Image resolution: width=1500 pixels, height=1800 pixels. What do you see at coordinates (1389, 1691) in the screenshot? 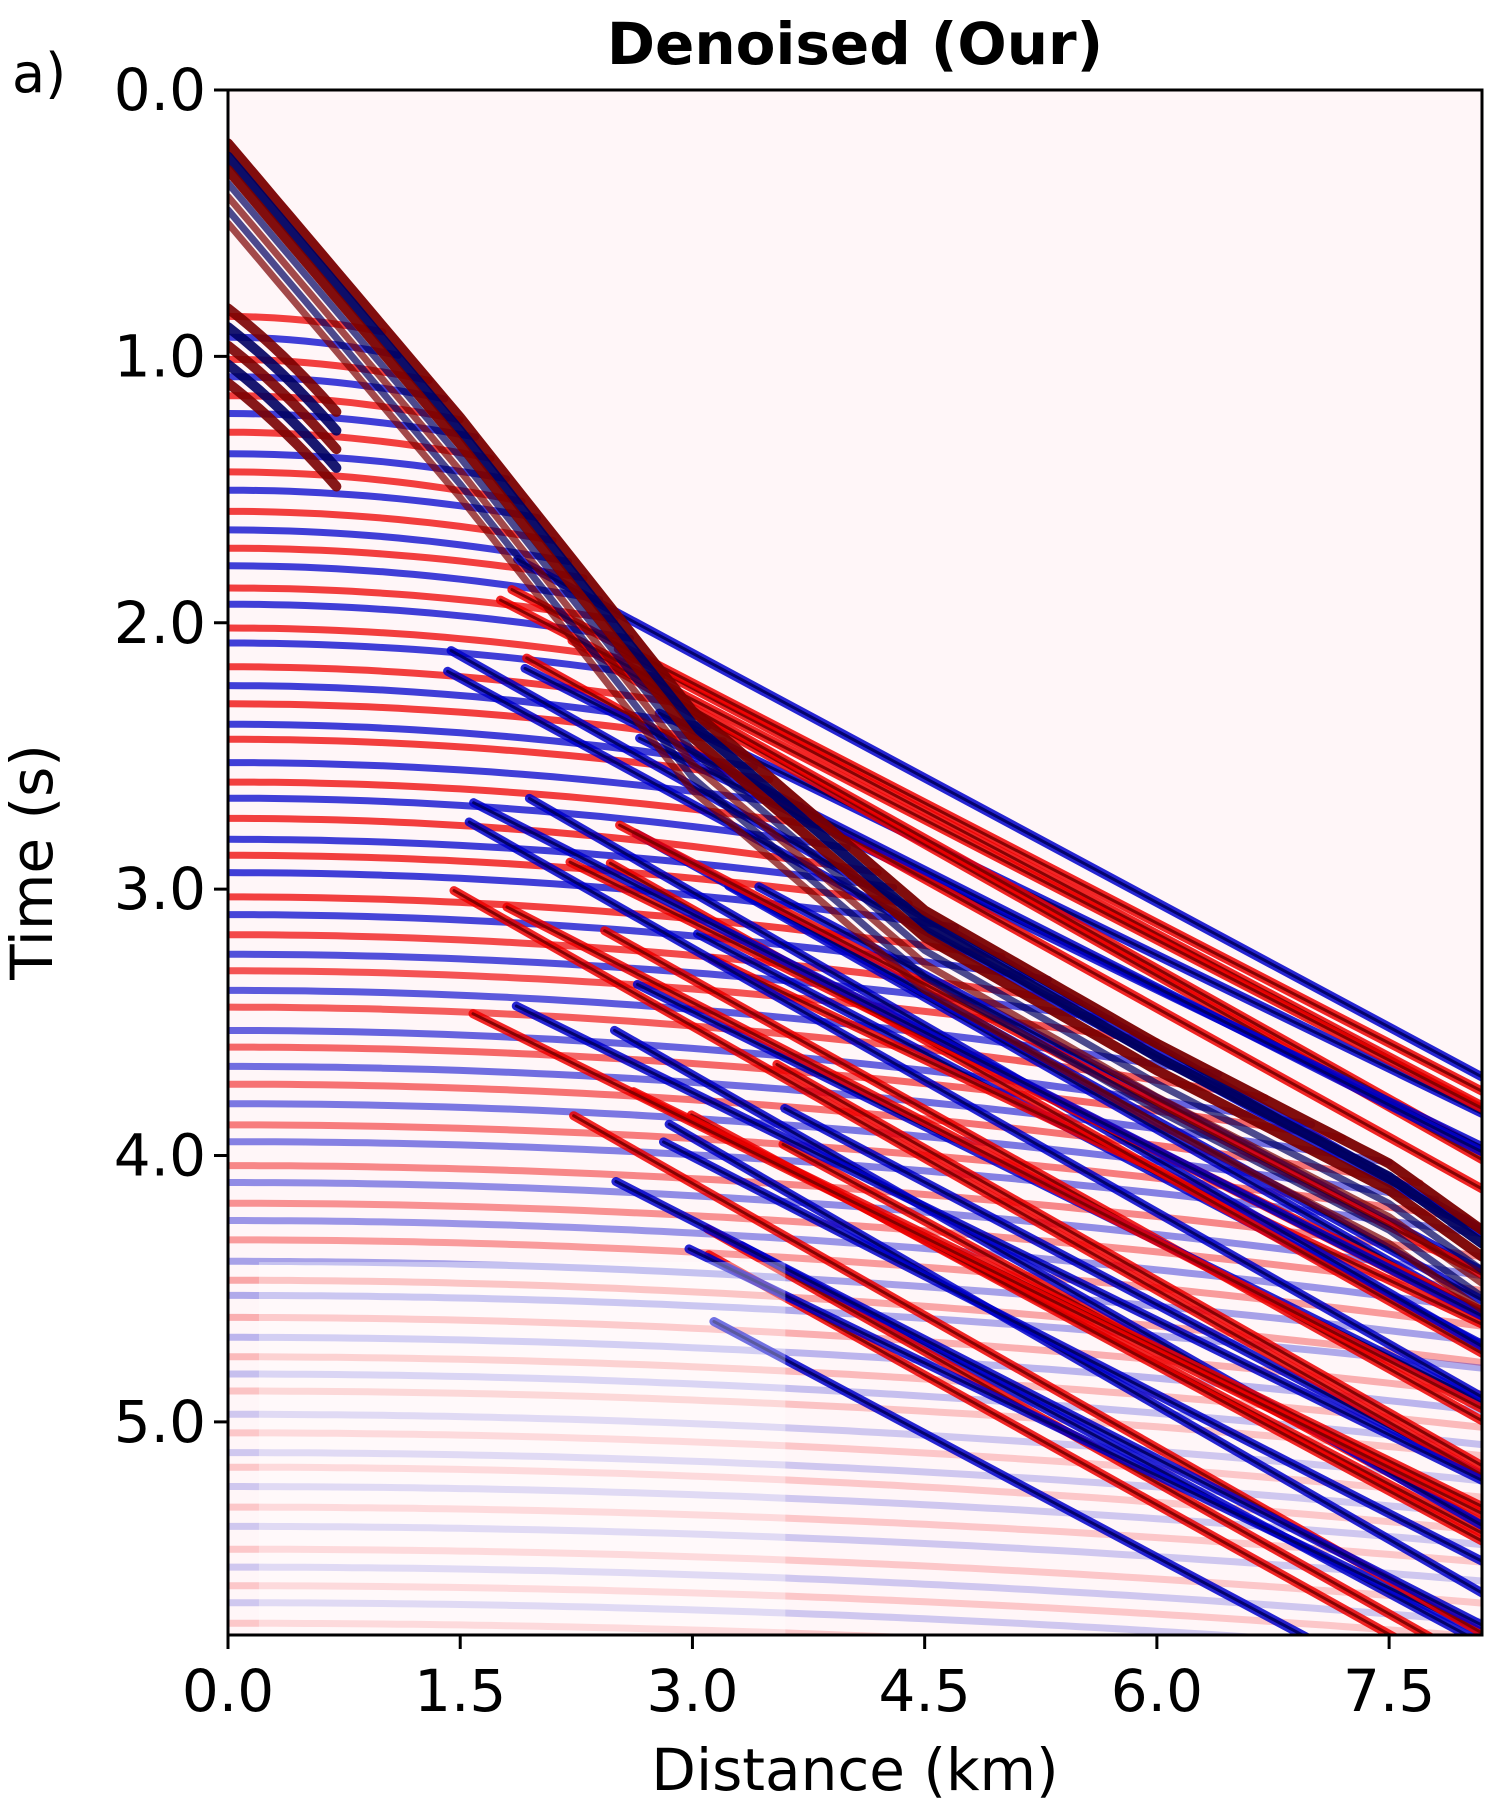
I see `x-tick-label: 7.5` at bounding box center [1389, 1691].